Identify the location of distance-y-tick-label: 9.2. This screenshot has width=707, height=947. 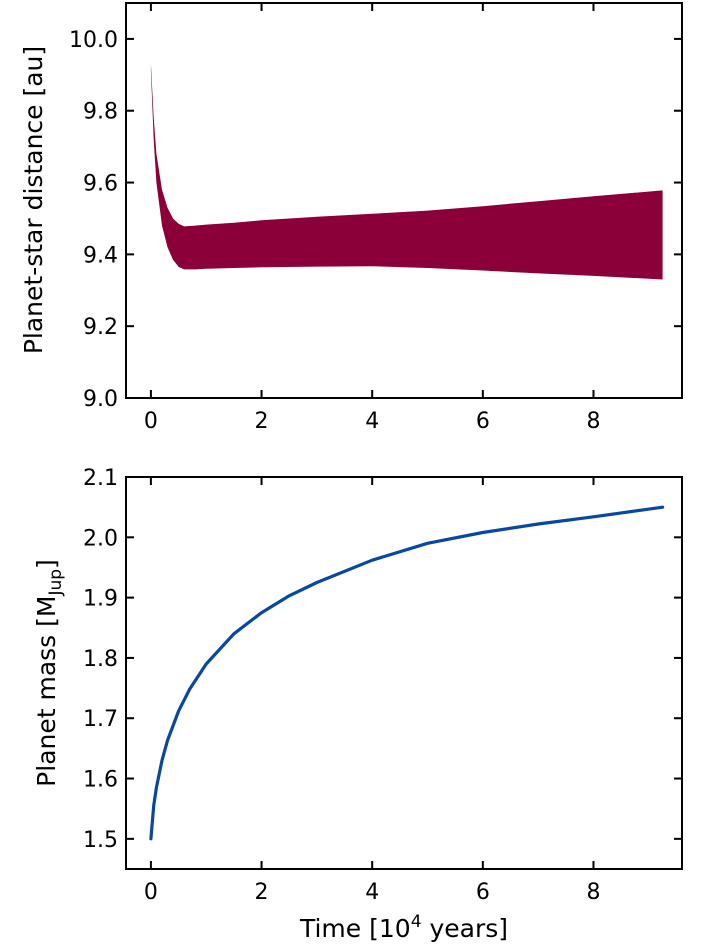
(100, 327).